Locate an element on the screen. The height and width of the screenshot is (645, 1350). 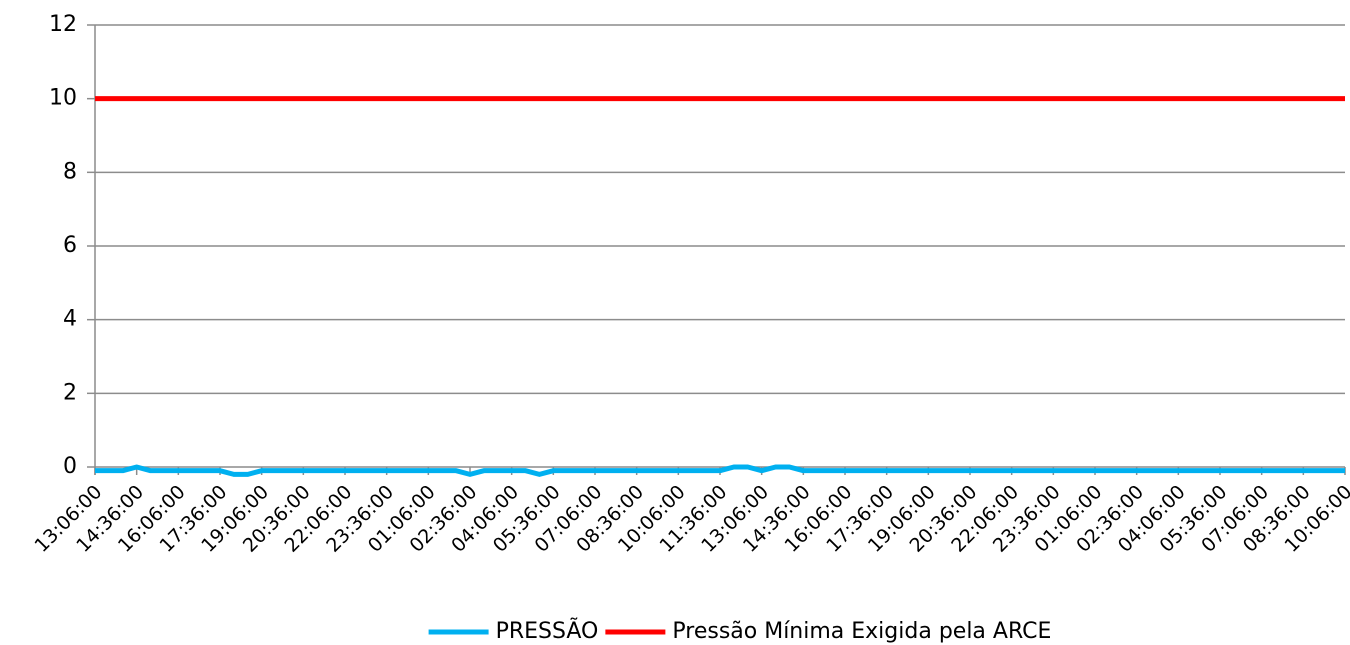
legend-label: PRESSÃO is located at coordinates (547, 630).